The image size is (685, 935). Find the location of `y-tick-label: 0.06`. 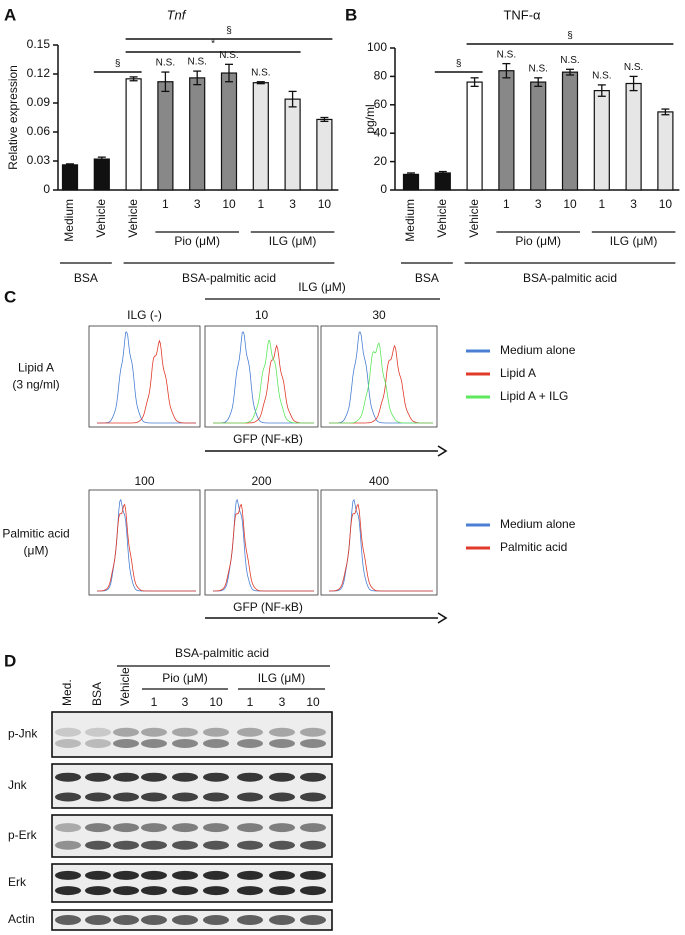

y-tick-label: 0.06 is located at coordinates (39, 131).